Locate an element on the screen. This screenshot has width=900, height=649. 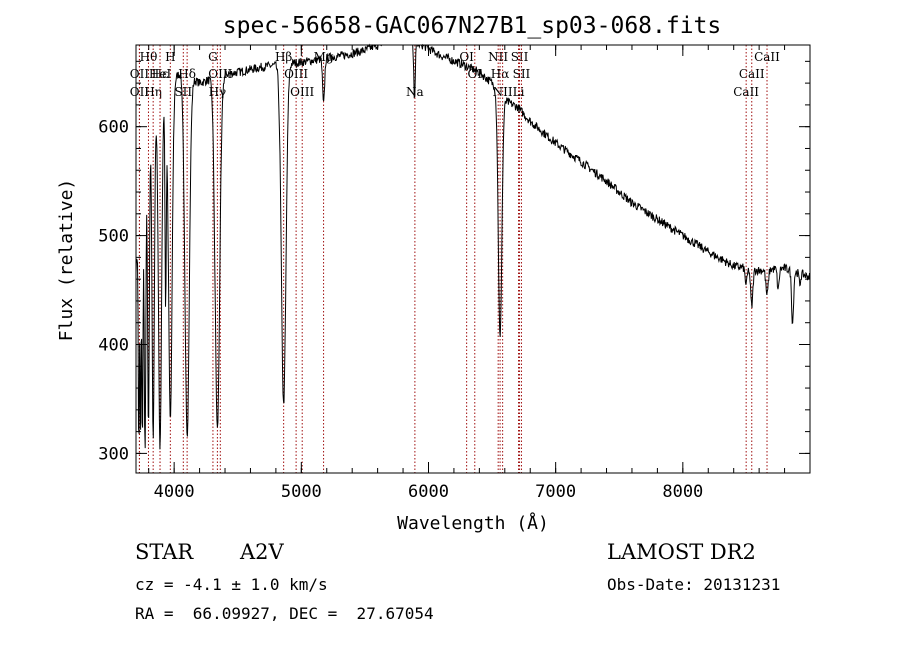
x-tick-label: 6000 is located at coordinates (428, 492).